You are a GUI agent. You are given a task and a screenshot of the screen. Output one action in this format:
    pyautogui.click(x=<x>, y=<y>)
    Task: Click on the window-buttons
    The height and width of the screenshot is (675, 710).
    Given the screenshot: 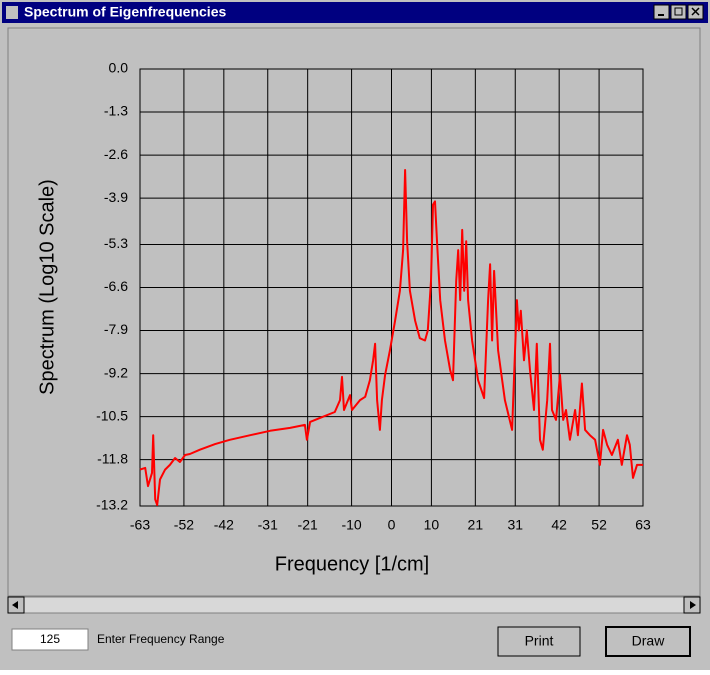 What is the action you would take?
    pyautogui.click(x=678, y=12)
    